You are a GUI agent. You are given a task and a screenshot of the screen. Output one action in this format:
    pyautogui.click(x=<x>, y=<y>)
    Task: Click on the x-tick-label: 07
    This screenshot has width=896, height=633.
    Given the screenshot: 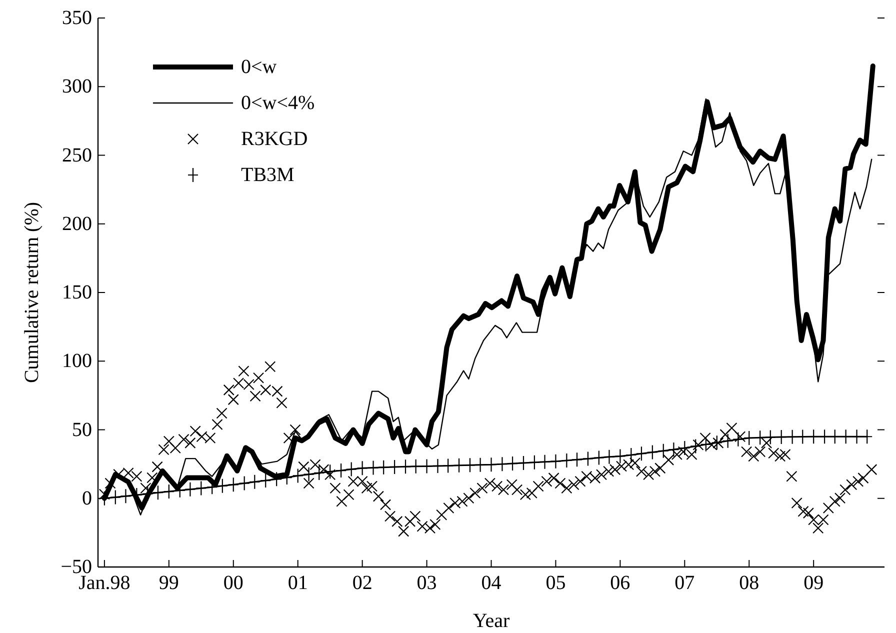 What is the action you would take?
    pyautogui.click(x=684, y=583)
    